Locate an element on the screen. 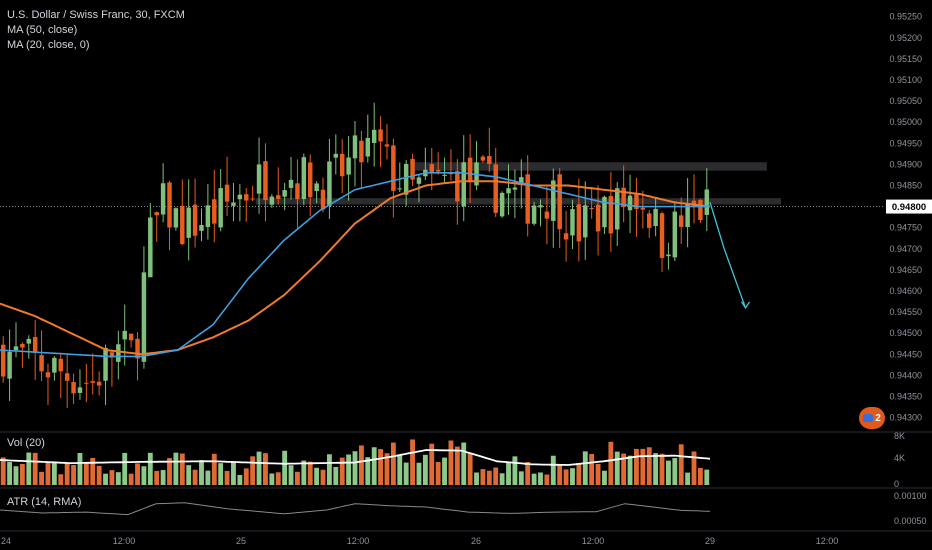 Image resolution: width=932 pixels, height=550 pixels. ma20-legend: MA (20, close, 0) is located at coordinates (48, 45).